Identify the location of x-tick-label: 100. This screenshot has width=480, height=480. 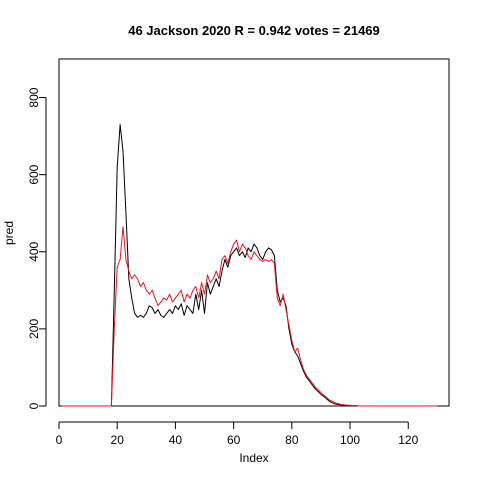
(350, 440).